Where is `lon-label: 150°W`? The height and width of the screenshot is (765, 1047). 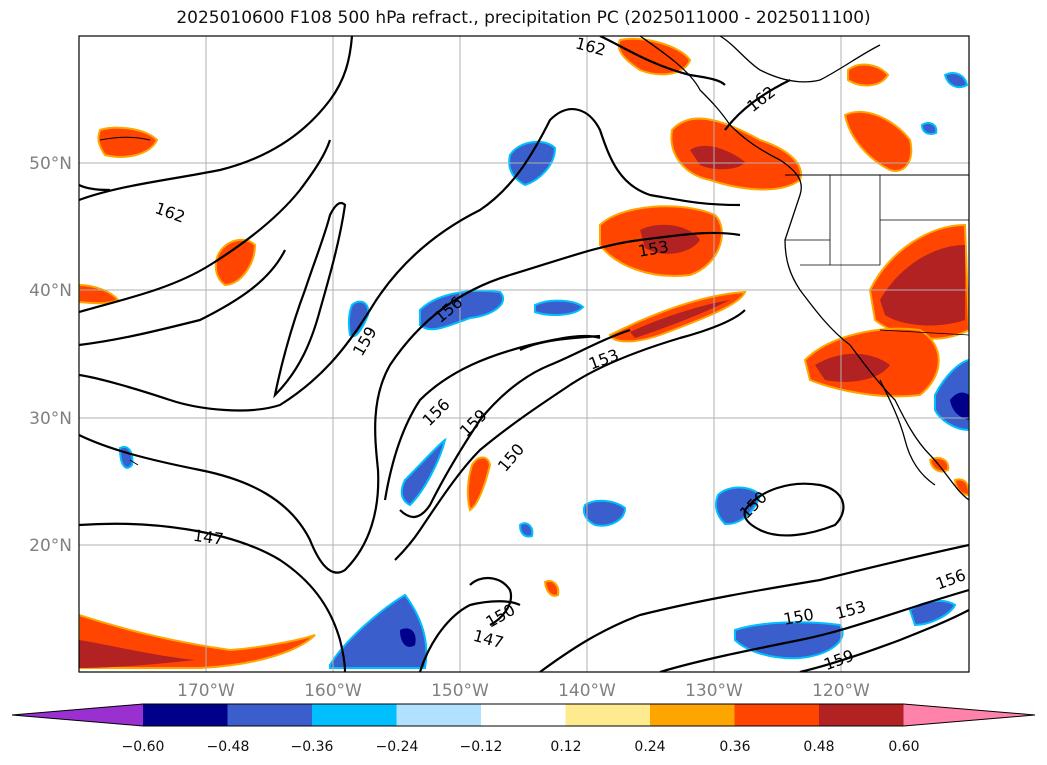 lon-label: 150°W is located at coordinates (460, 691).